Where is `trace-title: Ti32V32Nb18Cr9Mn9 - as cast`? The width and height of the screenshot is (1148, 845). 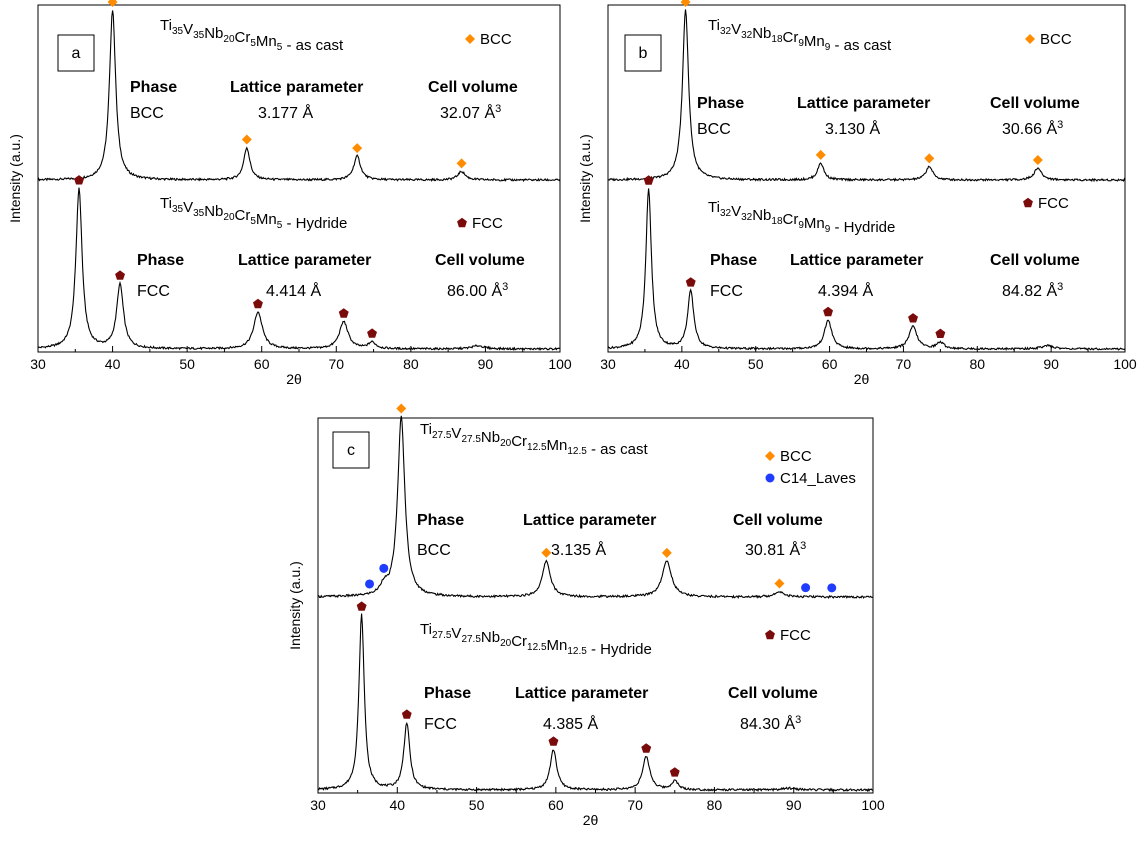
trace-title: Ti32V32Nb18Cr9Mn9 - as cast is located at coordinates (800, 35).